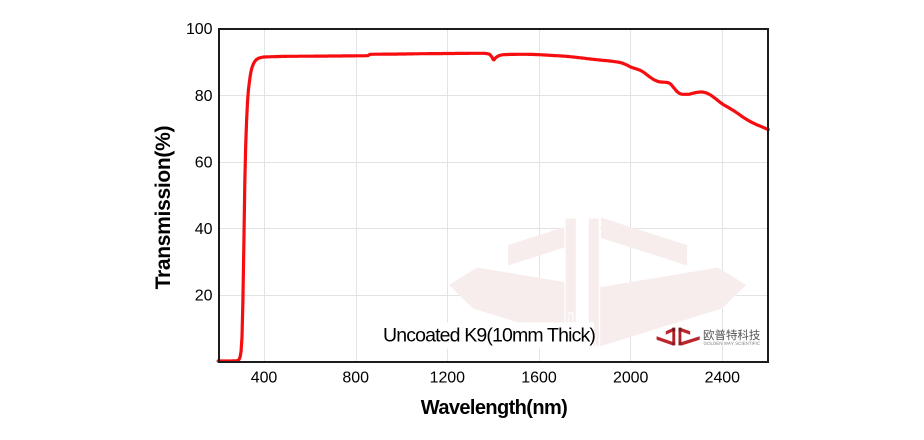 This screenshot has width=924, height=440. I want to click on svg-text: 400, so click(264, 378).